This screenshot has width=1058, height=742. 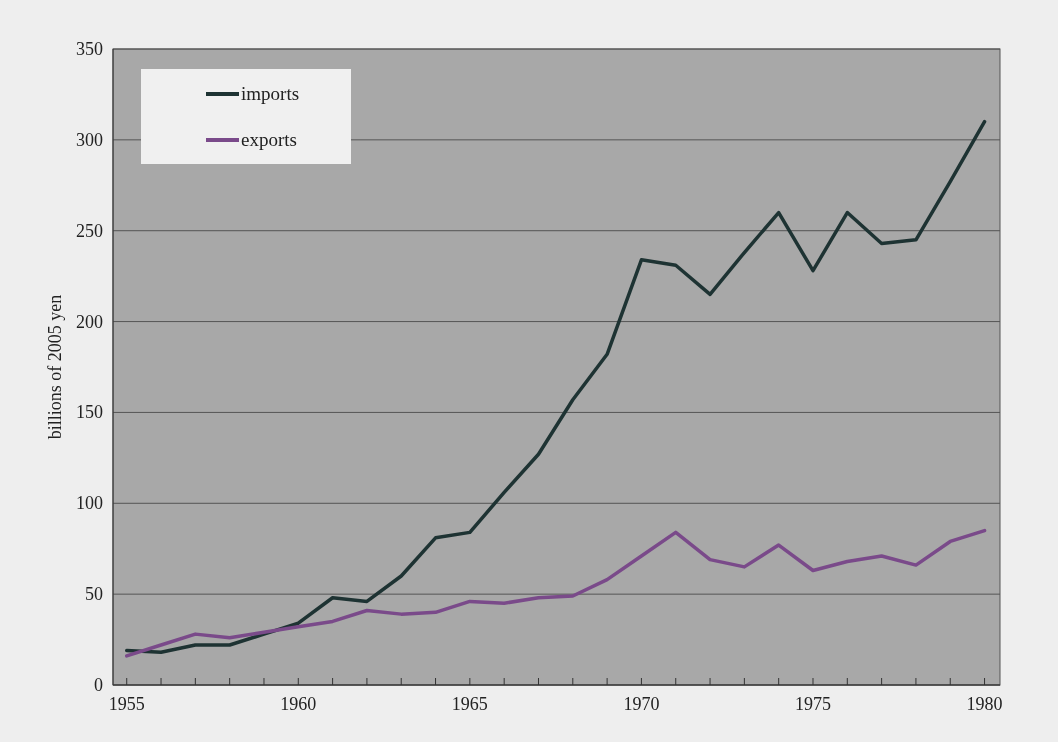 What do you see at coordinates (126, 704) in the screenshot?
I see `x-tick-label: 1955` at bounding box center [126, 704].